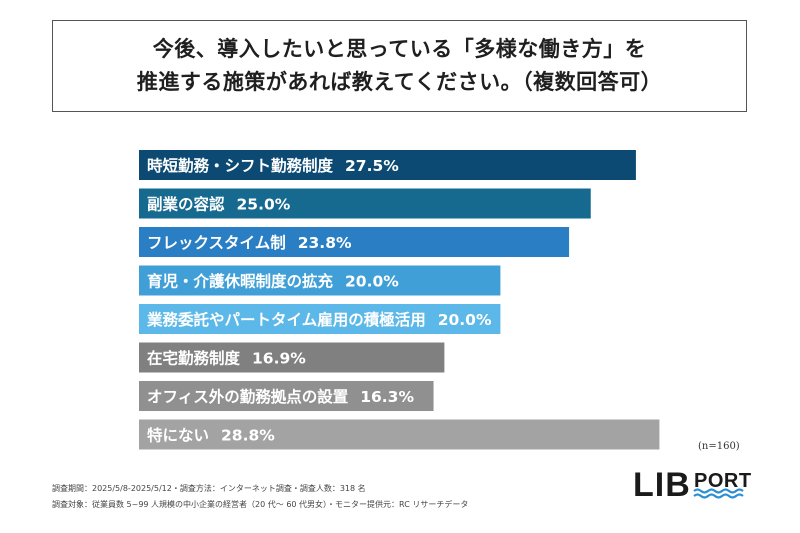  What do you see at coordinates (399, 49) in the screenshot?
I see `chart-title-line-1: 今後、導入したいと思っている「多様な働き方」を` at bounding box center [399, 49].